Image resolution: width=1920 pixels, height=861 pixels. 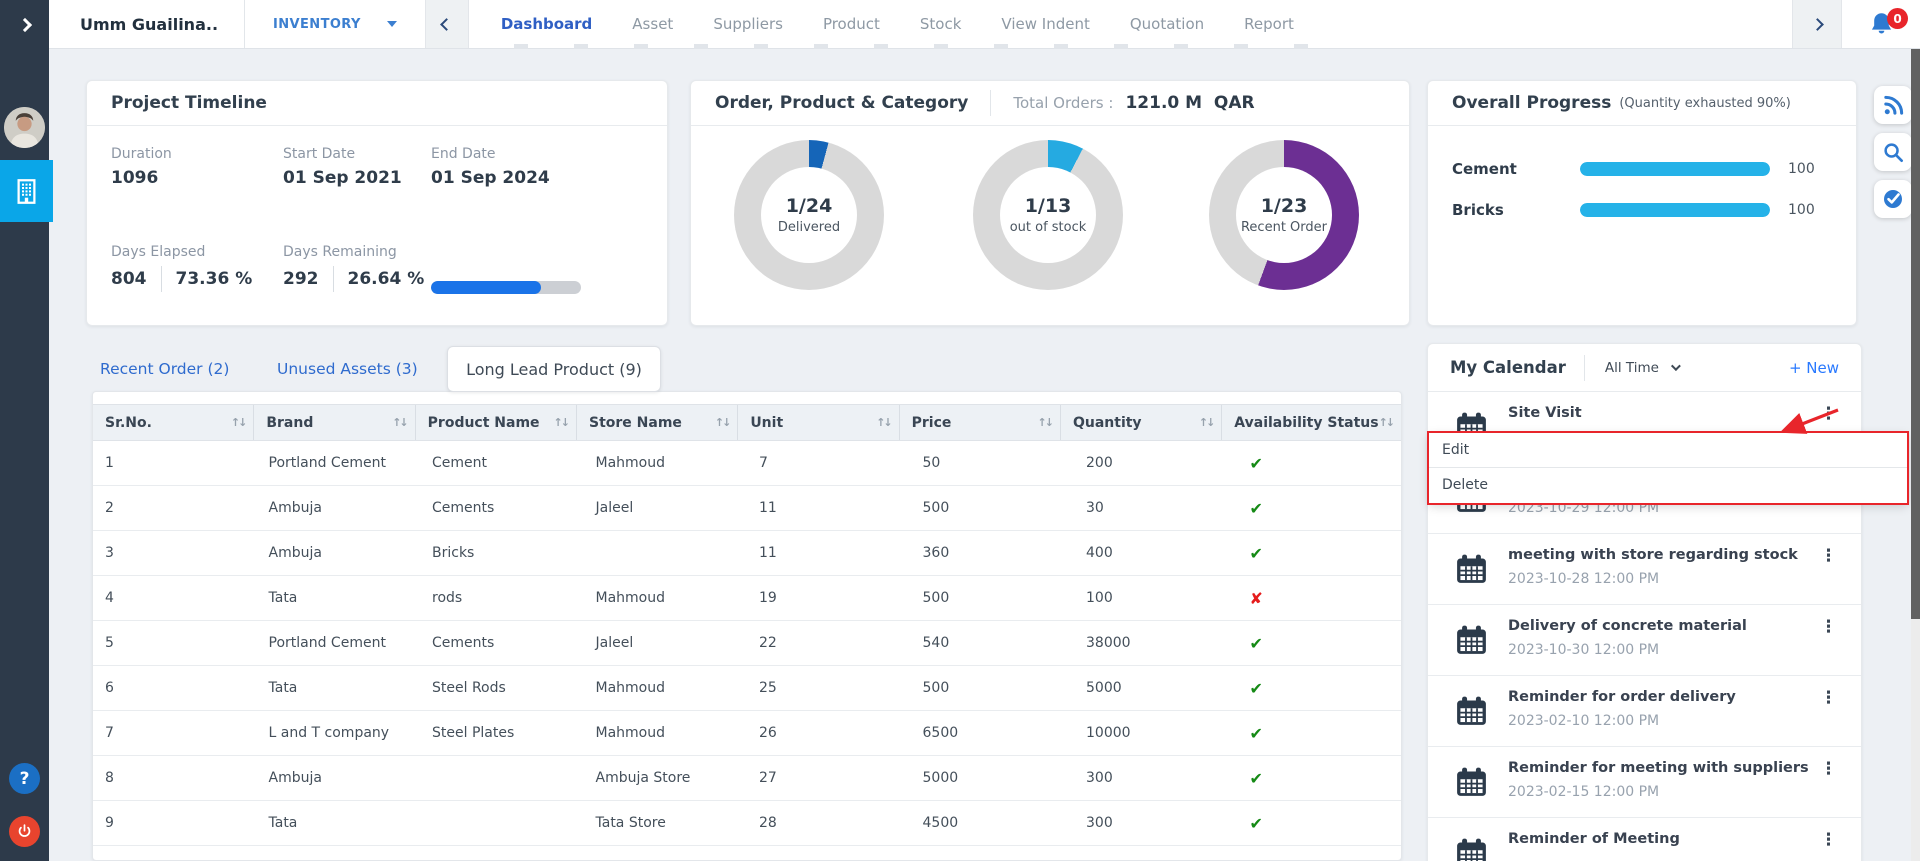 I want to click on cell-brand: Portland Cement, so click(x=327, y=643).